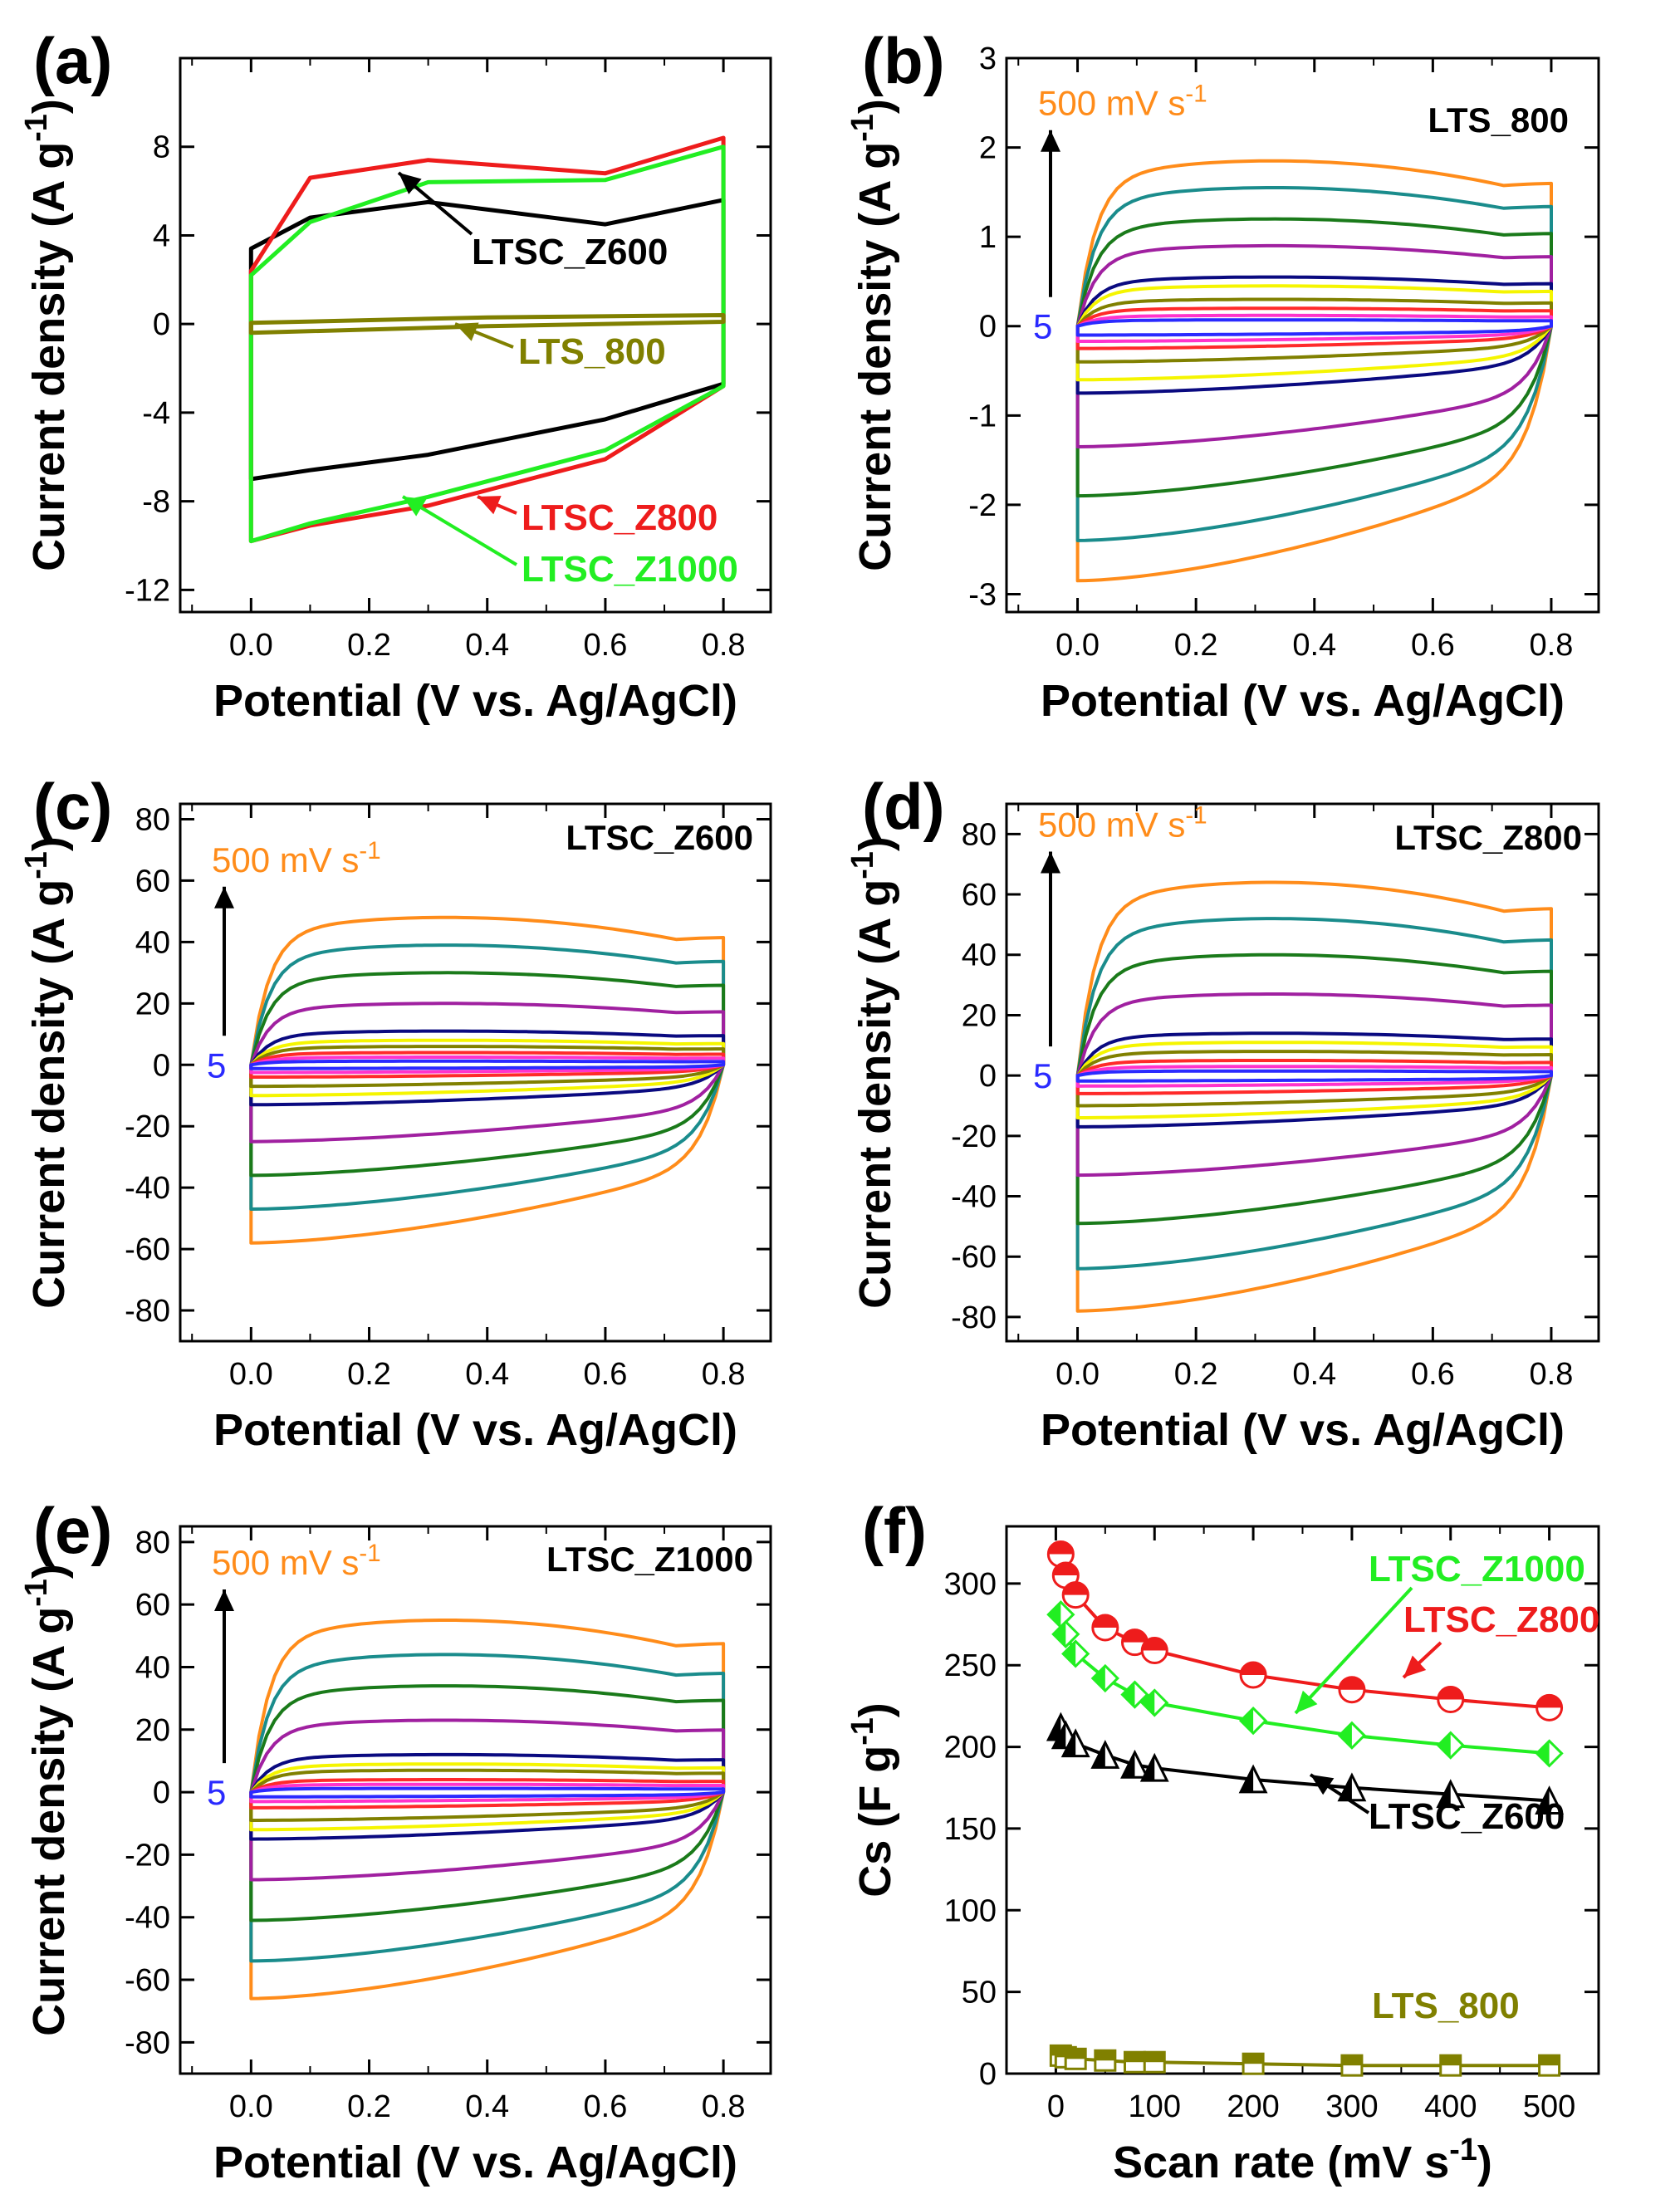 The image size is (1680, 2199). Describe the element at coordinates (1056, 2106) in the screenshot. I see `x-tick-label: 0` at that location.